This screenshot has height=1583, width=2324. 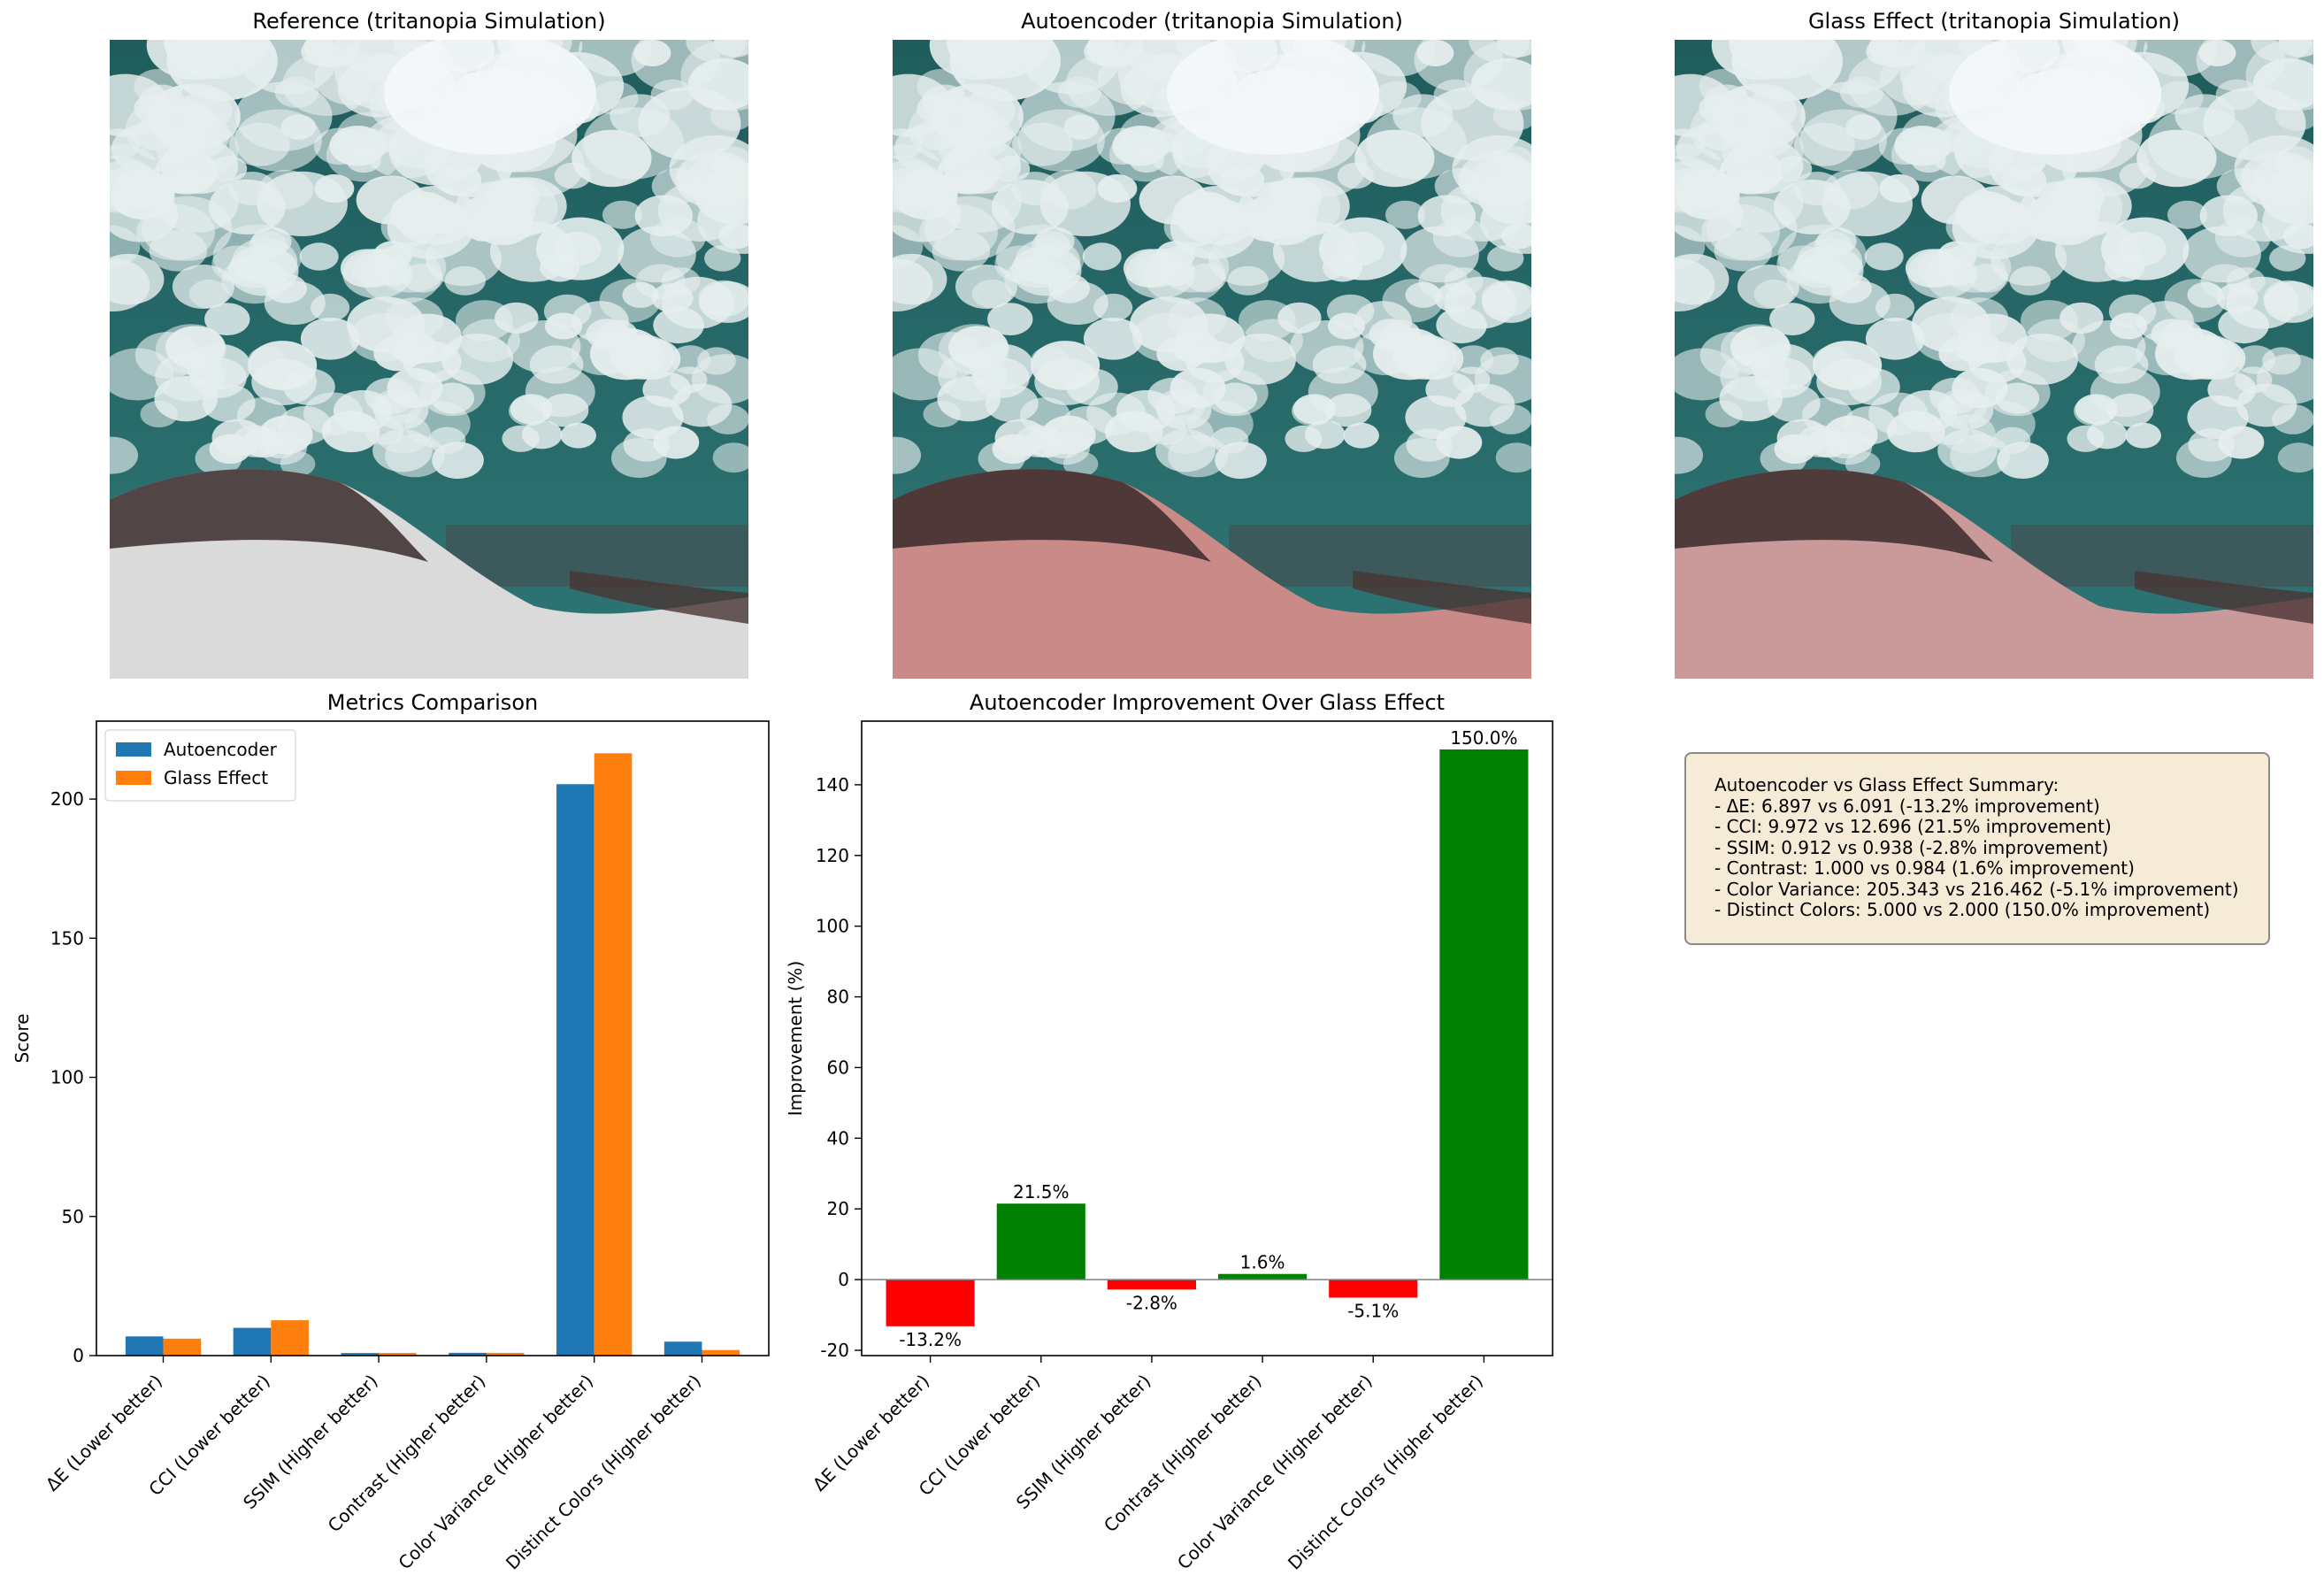 What do you see at coordinates (838, 1067) in the screenshot?
I see `y-tick-label: 60` at bounding box center [838, 1067].